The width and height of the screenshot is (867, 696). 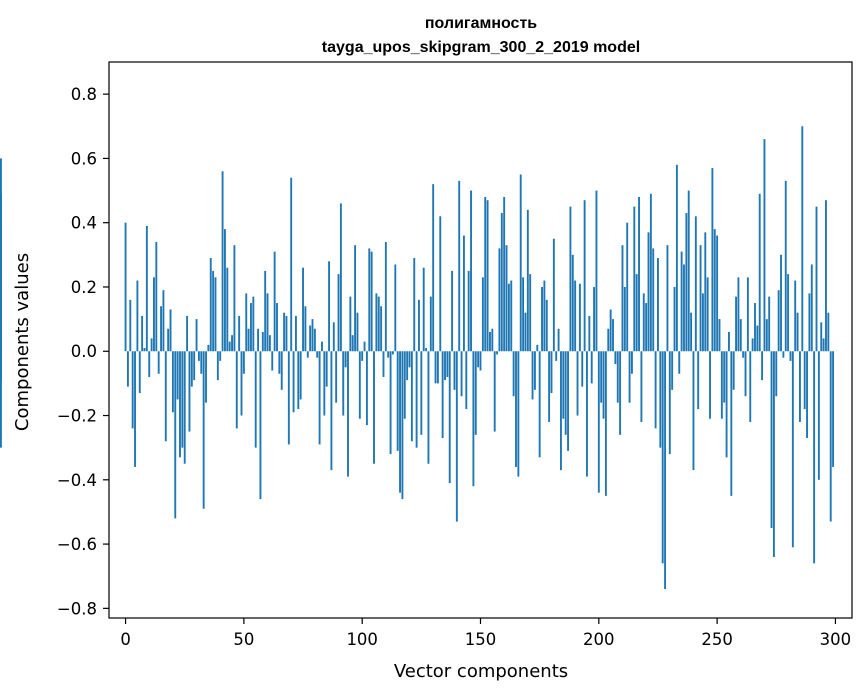 What do you see at coordinates (481, 47) in the screenshot?
I see `chart-subtitle: tayga_upos_skipgram_300_2_2019 model` at bounding box center [481, 47].